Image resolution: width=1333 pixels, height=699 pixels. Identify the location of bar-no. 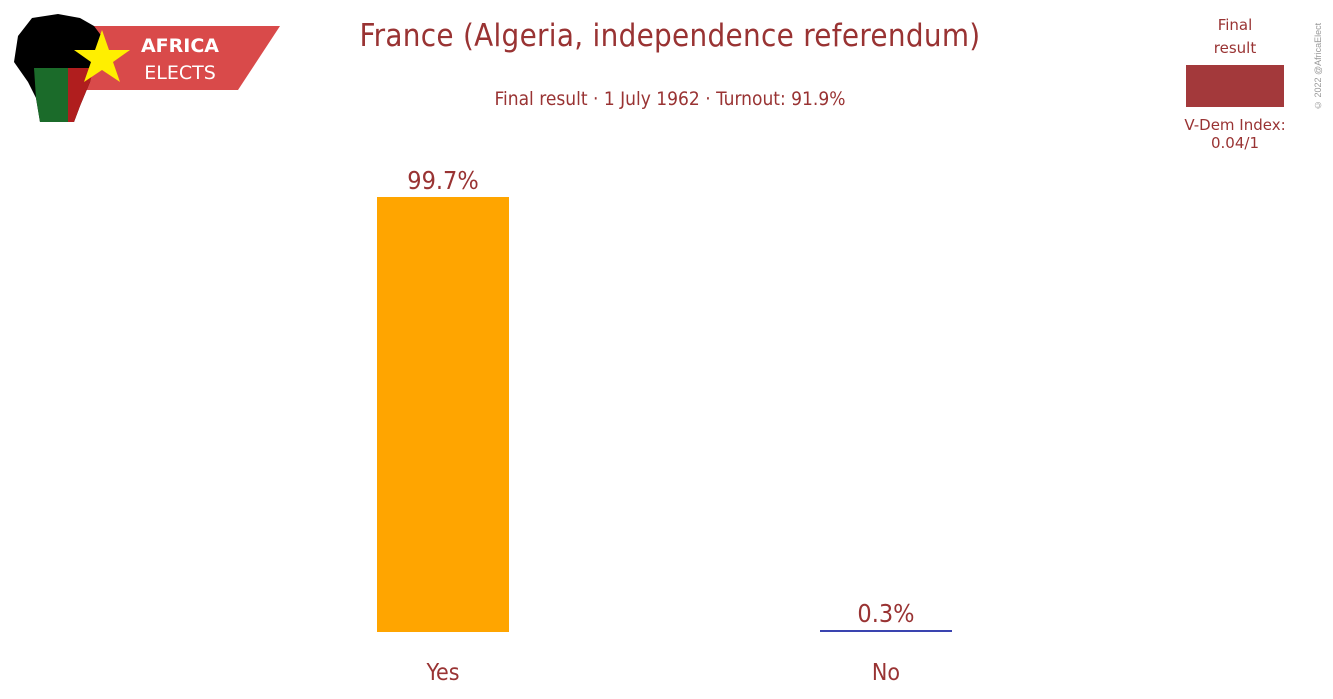
(886, 631).